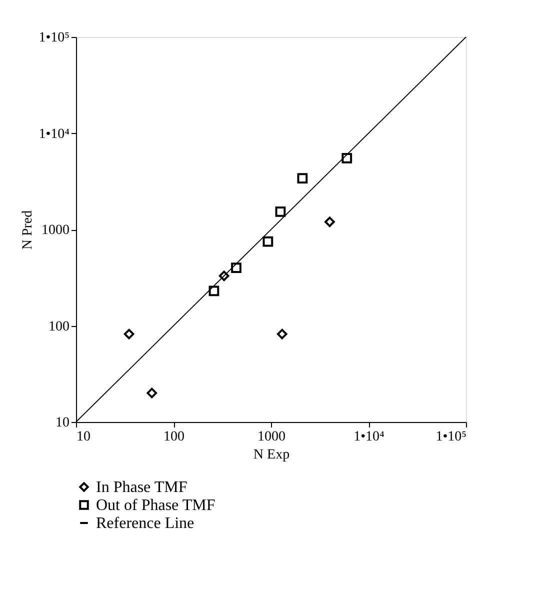 Image resolution: width=539 pixels, height=595 pixels. What do you see at coordinates (271, 455) in the screenshot?
I see `x-axis-title: N Exp` at bounding box center [271, 455].